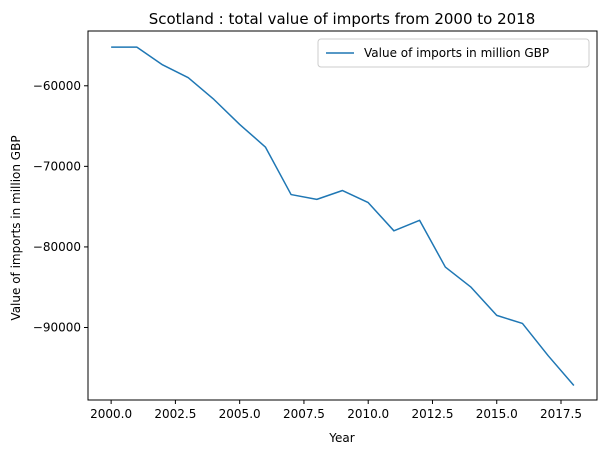 Image resolution: width=600 pixels, height=455 pixels. What do you see at coordinates (561, 414) in the screenshot?
I see `x-tick-label: 2017.5` at bounding box center [561, 414].